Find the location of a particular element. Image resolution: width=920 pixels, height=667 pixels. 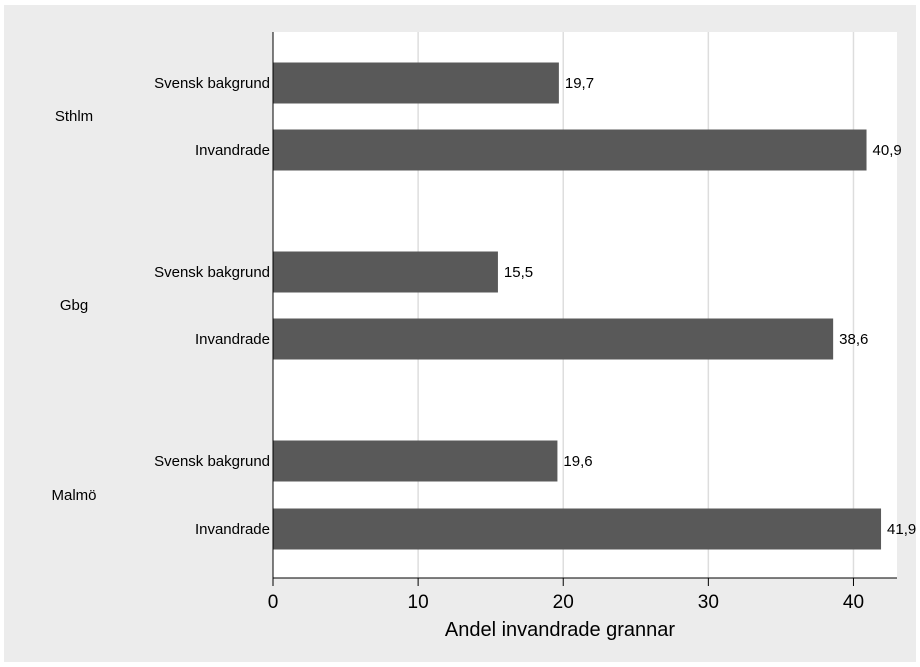

bar-category-label-2-1: Invandrade is located at coordinates (232, 529).